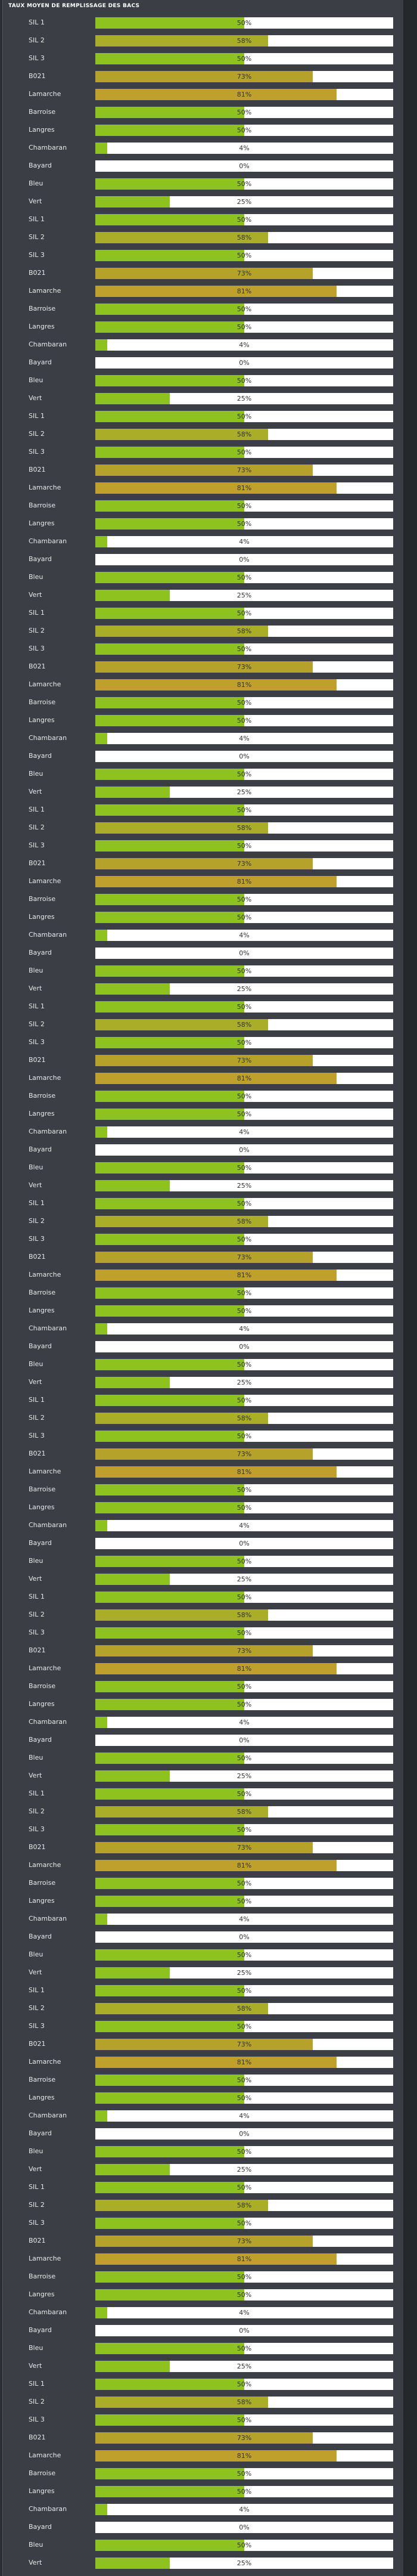 This screenshot has width=417, height=2576. Describe the element at coordinates (208, 166) in the screenshot. I see `fill-row: Bayard 0%` at that location.